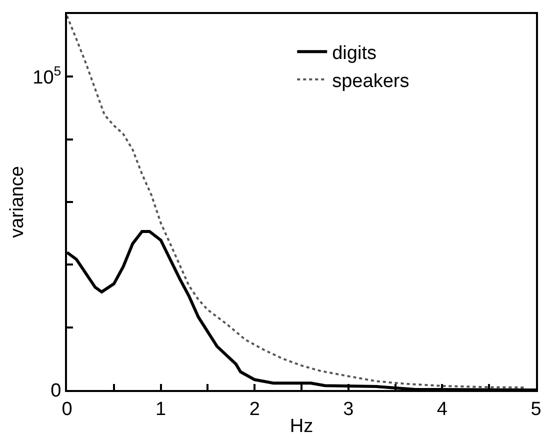 The image size is (546, 439). I want to click on x-tick-label: 5, so click(536, 409).